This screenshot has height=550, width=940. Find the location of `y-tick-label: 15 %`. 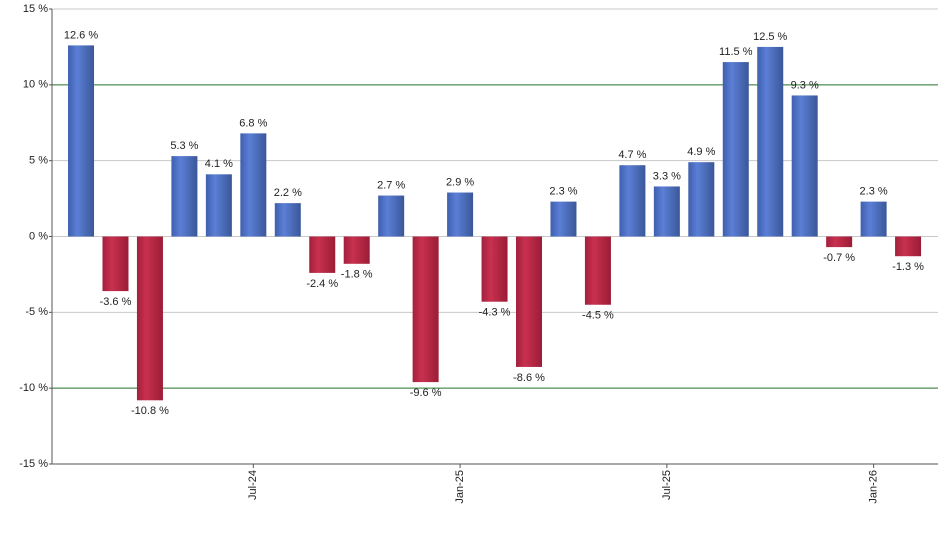

y-tick-label: 15 % is located at coordinates (35, 9).